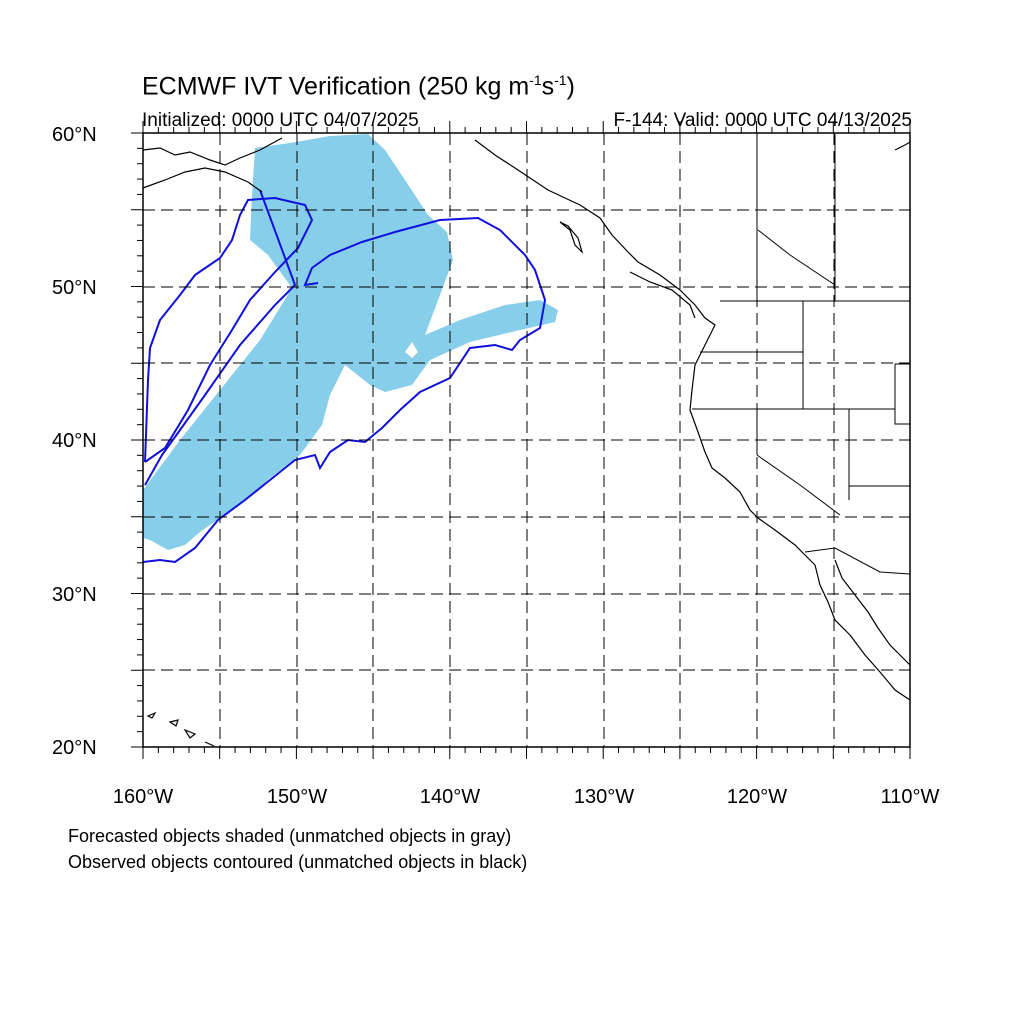 Image resolution: width=1024 pixels, height=1024 pixels. What do you see at coordinates (450, 797) in the screenshot?
I see `lon-label-140w: 140°W` at bounding box center [450, 797].